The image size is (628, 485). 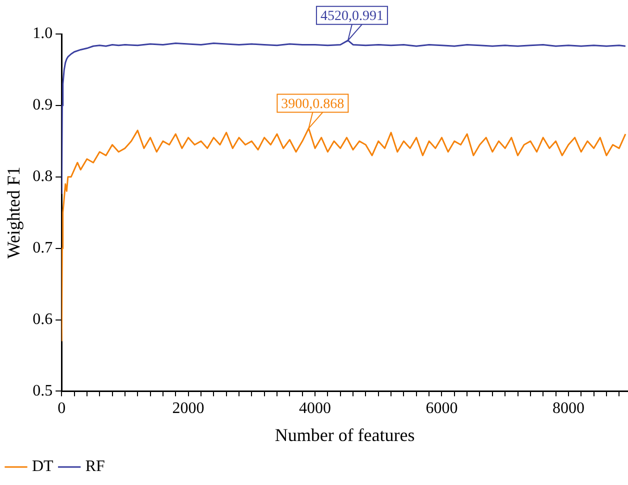 What do you see at coordinates (315, 409) in the screenshot?
I see `x-tick-label: 4000` at bounding box center [315, 409].